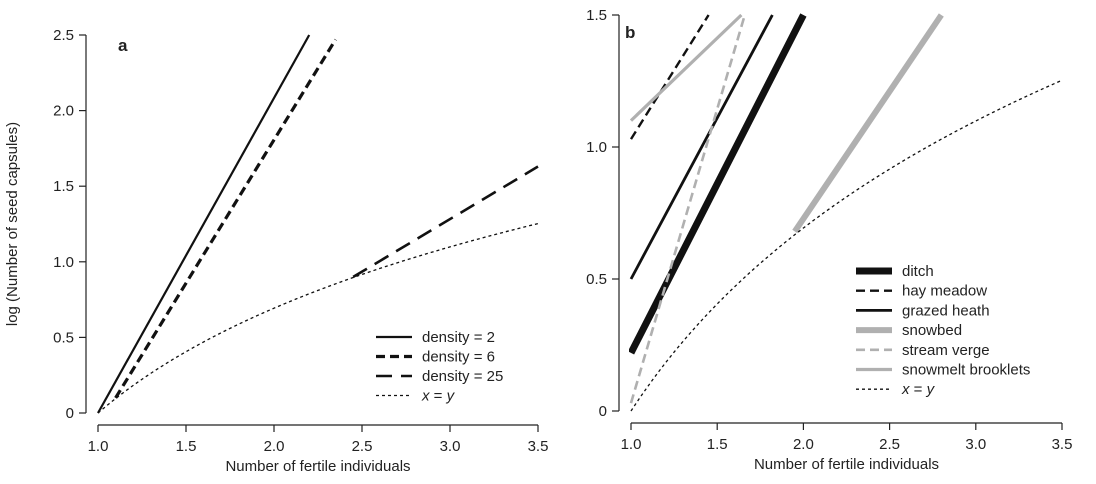 The height and width of the screenshot is (484, 1096). Describe the element at coordinates (932, 330) in the screenshot. I see `legend-entry: snowbed` at that location.